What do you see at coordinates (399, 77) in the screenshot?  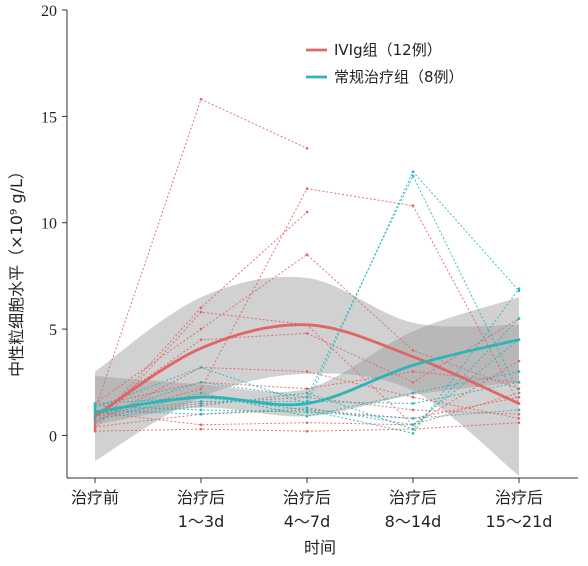 I see `legend-label-2: 常规治疗组（8例）` at bounding box center [399, 77].